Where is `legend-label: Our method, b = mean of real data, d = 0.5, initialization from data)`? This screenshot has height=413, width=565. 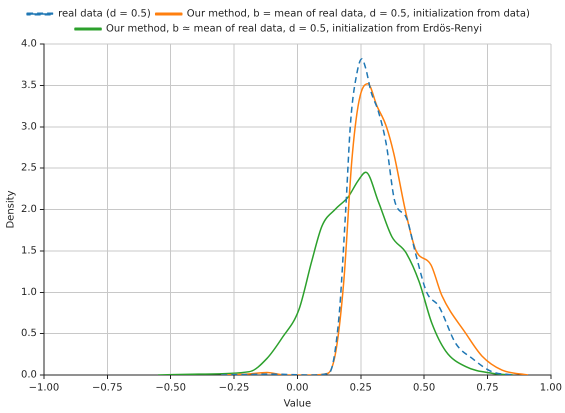 legend-label: Our method, b = mean of real data, d = 0.5, initialization from data) is located at coordinates (358, 14).